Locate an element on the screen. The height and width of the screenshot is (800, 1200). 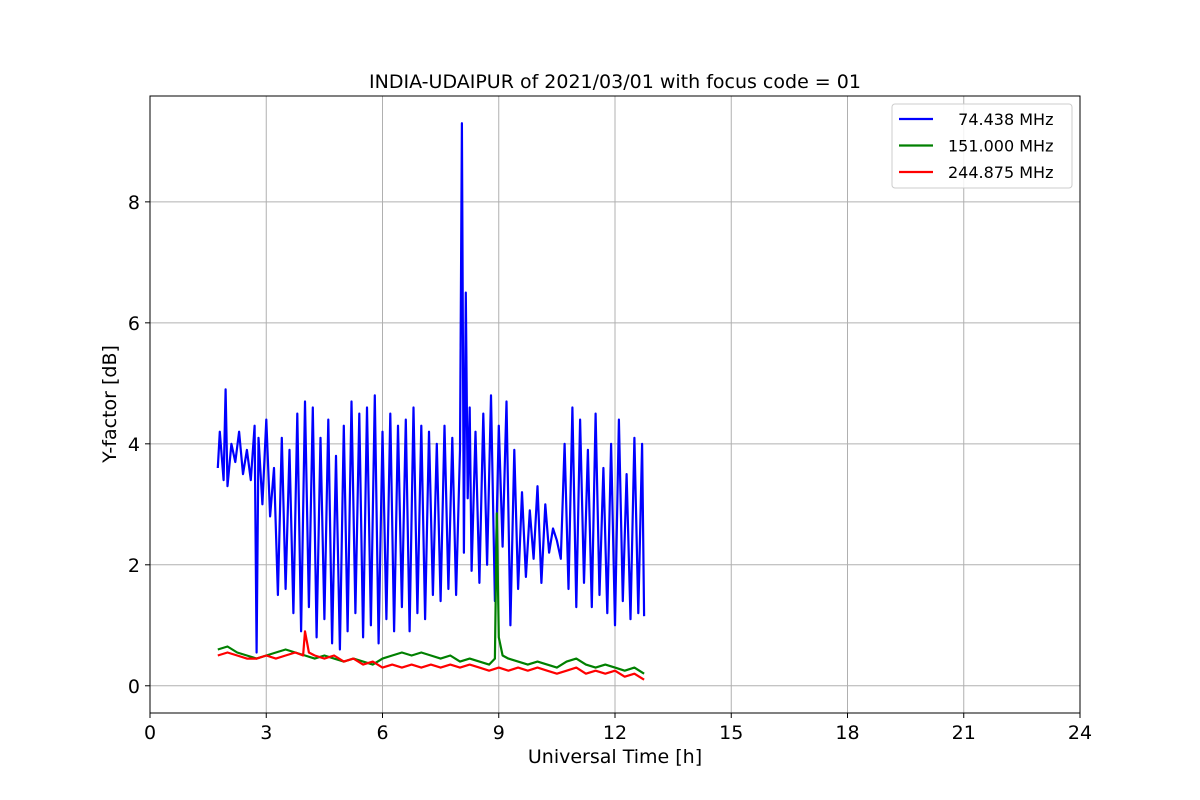
x-tick-label: 3 is located at coordinates (266, 733).